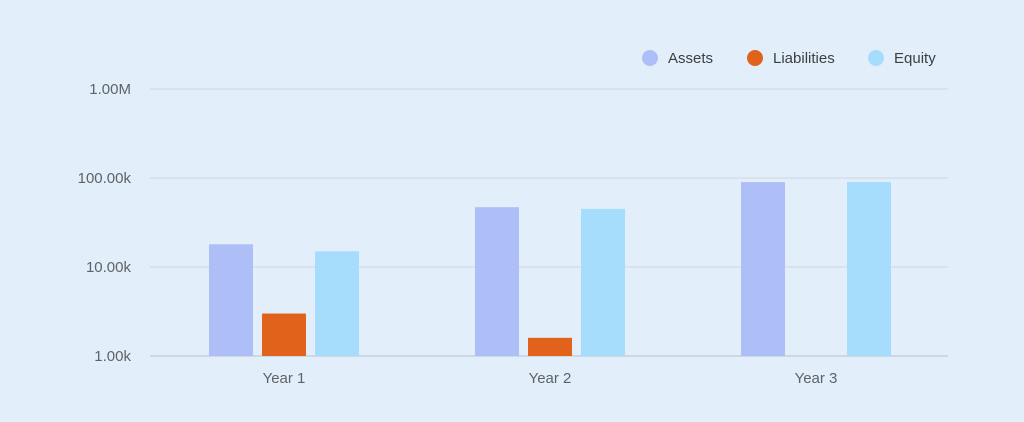  I want to click on x-axis-ticks: Year 1 Year 2 Year 3, so click(550, 378).